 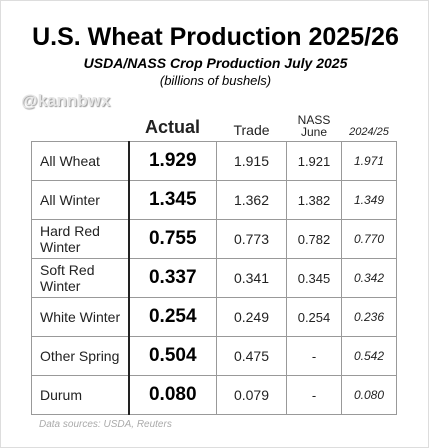 I want to click on header-cell, so click(x=80, y=123).